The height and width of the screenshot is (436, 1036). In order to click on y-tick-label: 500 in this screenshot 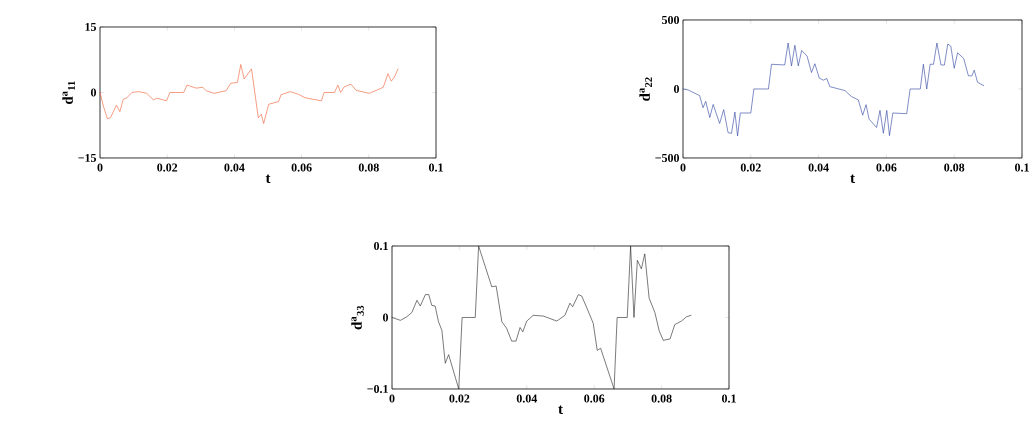, I will do `click(671, 20)`.